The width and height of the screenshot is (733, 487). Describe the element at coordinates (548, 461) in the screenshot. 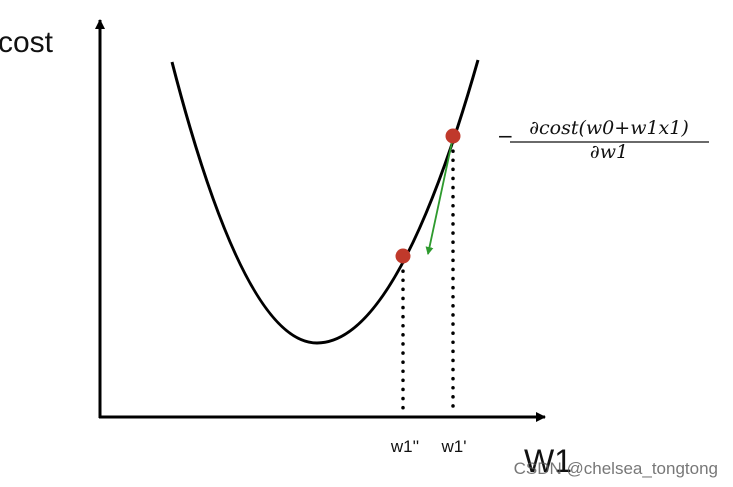

I see `x-axis-label: W1` at that location.